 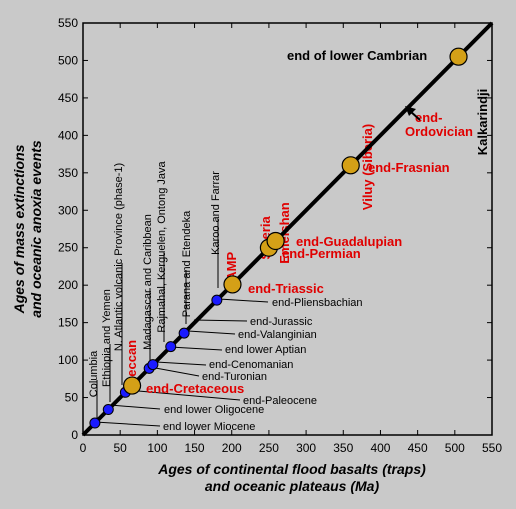 What do you see at coordinates (317, 303) in the screenshot?
I see `event-label: end-Pliensbachian` at bounding box center [317, 303].